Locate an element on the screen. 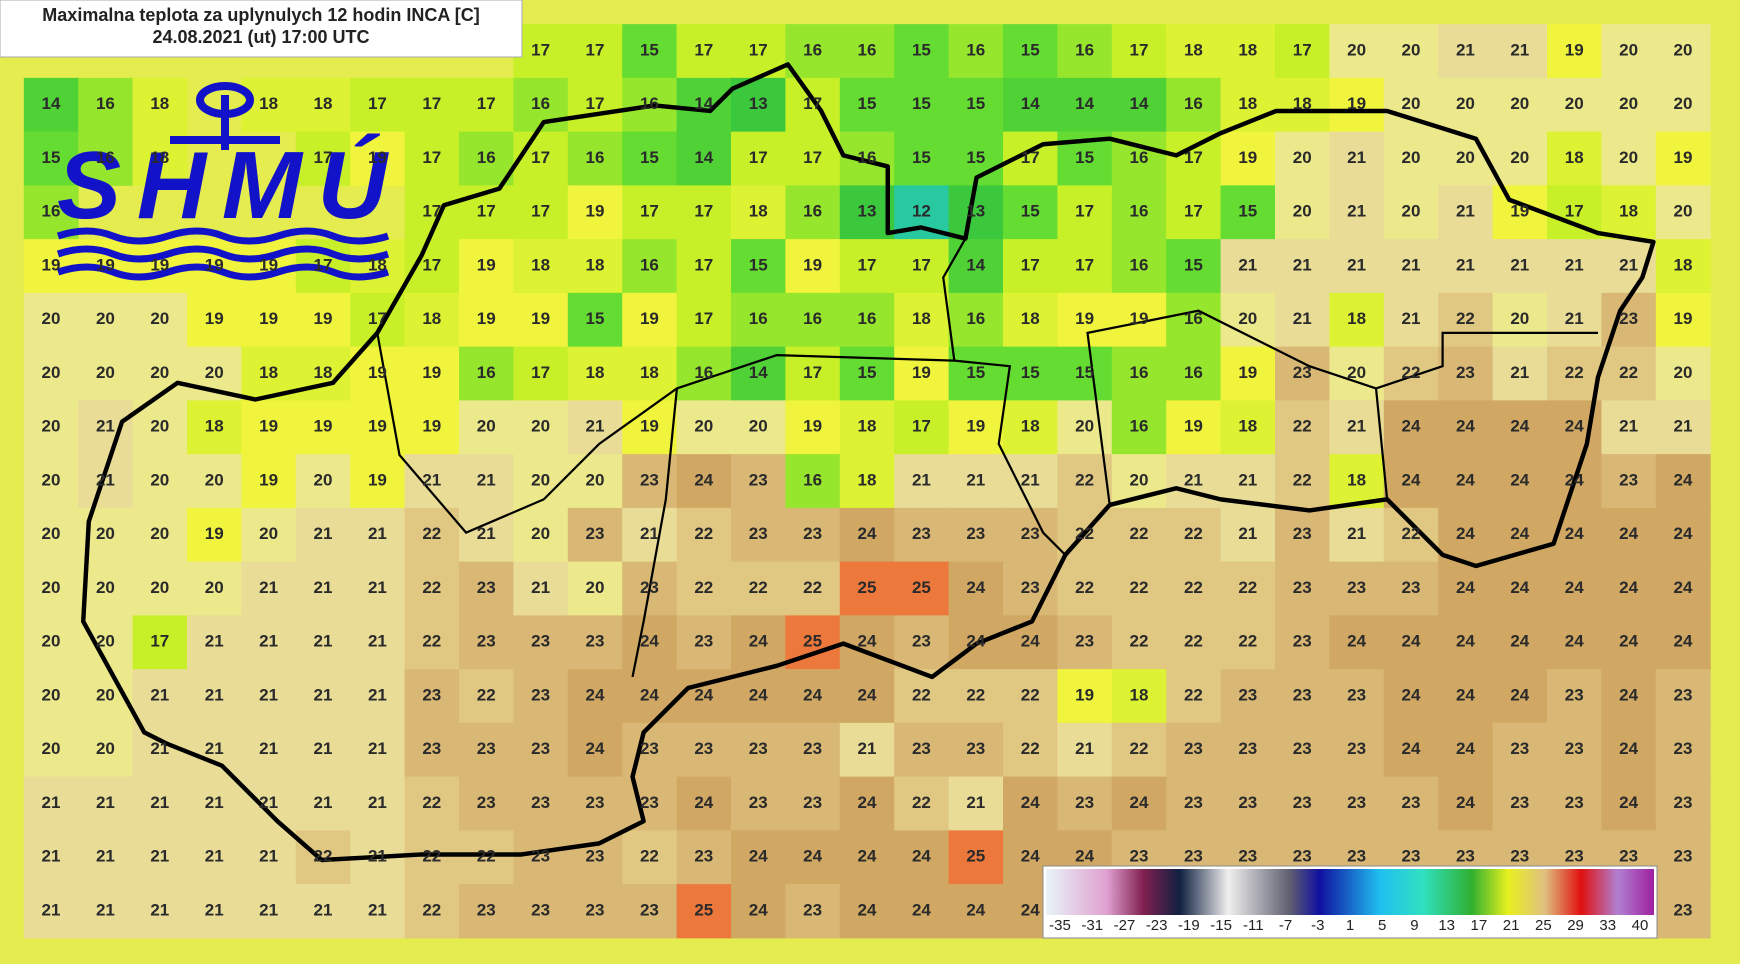 The height and width of the screenshot is (964, 1740). subtitle: 24.08.2021 (ut) 17:00 UTC is located at coordinates (260, 37).